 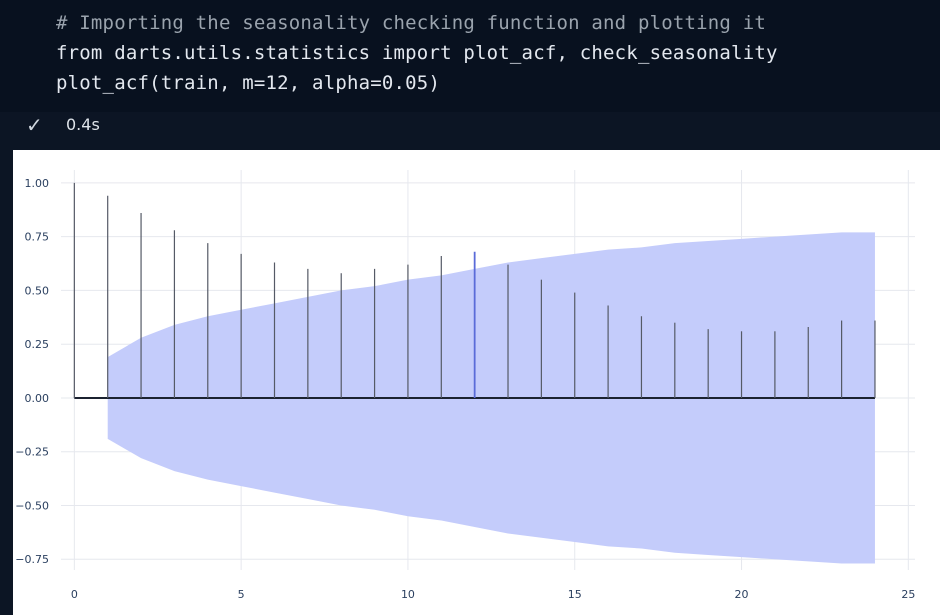 What do you see at coordinates (32, 452) in the screenshot?
I see `y-tick-label: −0.25` at bounding box center [32, 452].